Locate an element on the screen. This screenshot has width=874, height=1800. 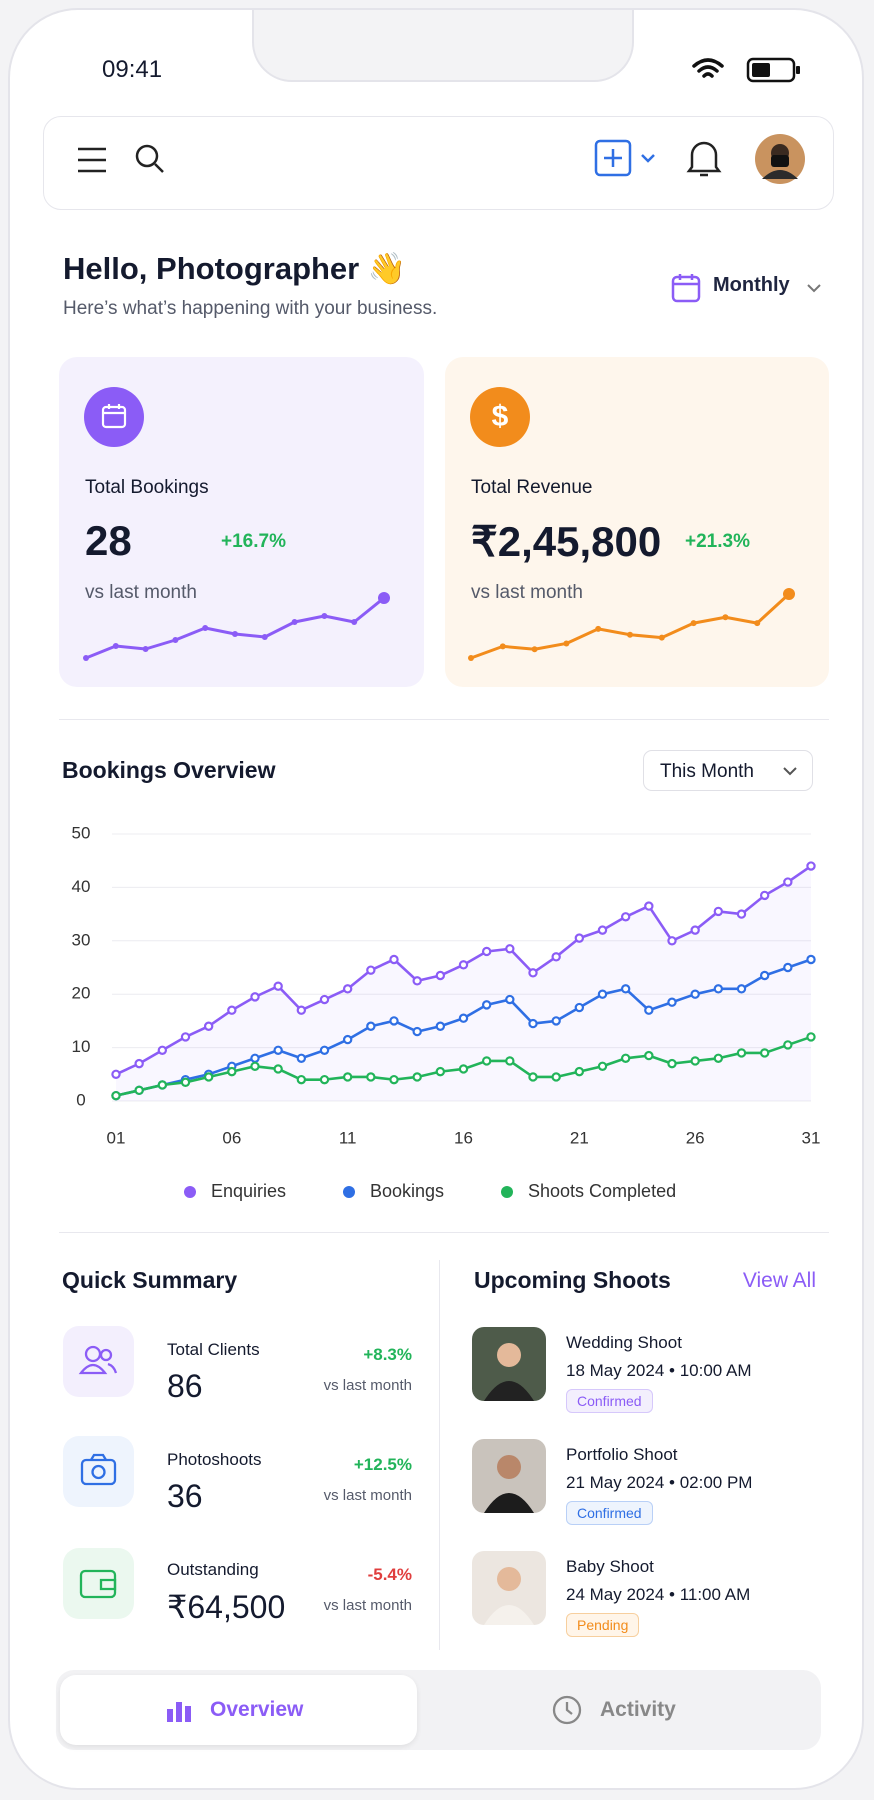
tab-label: Activity is located at coordinates (638, 1709).